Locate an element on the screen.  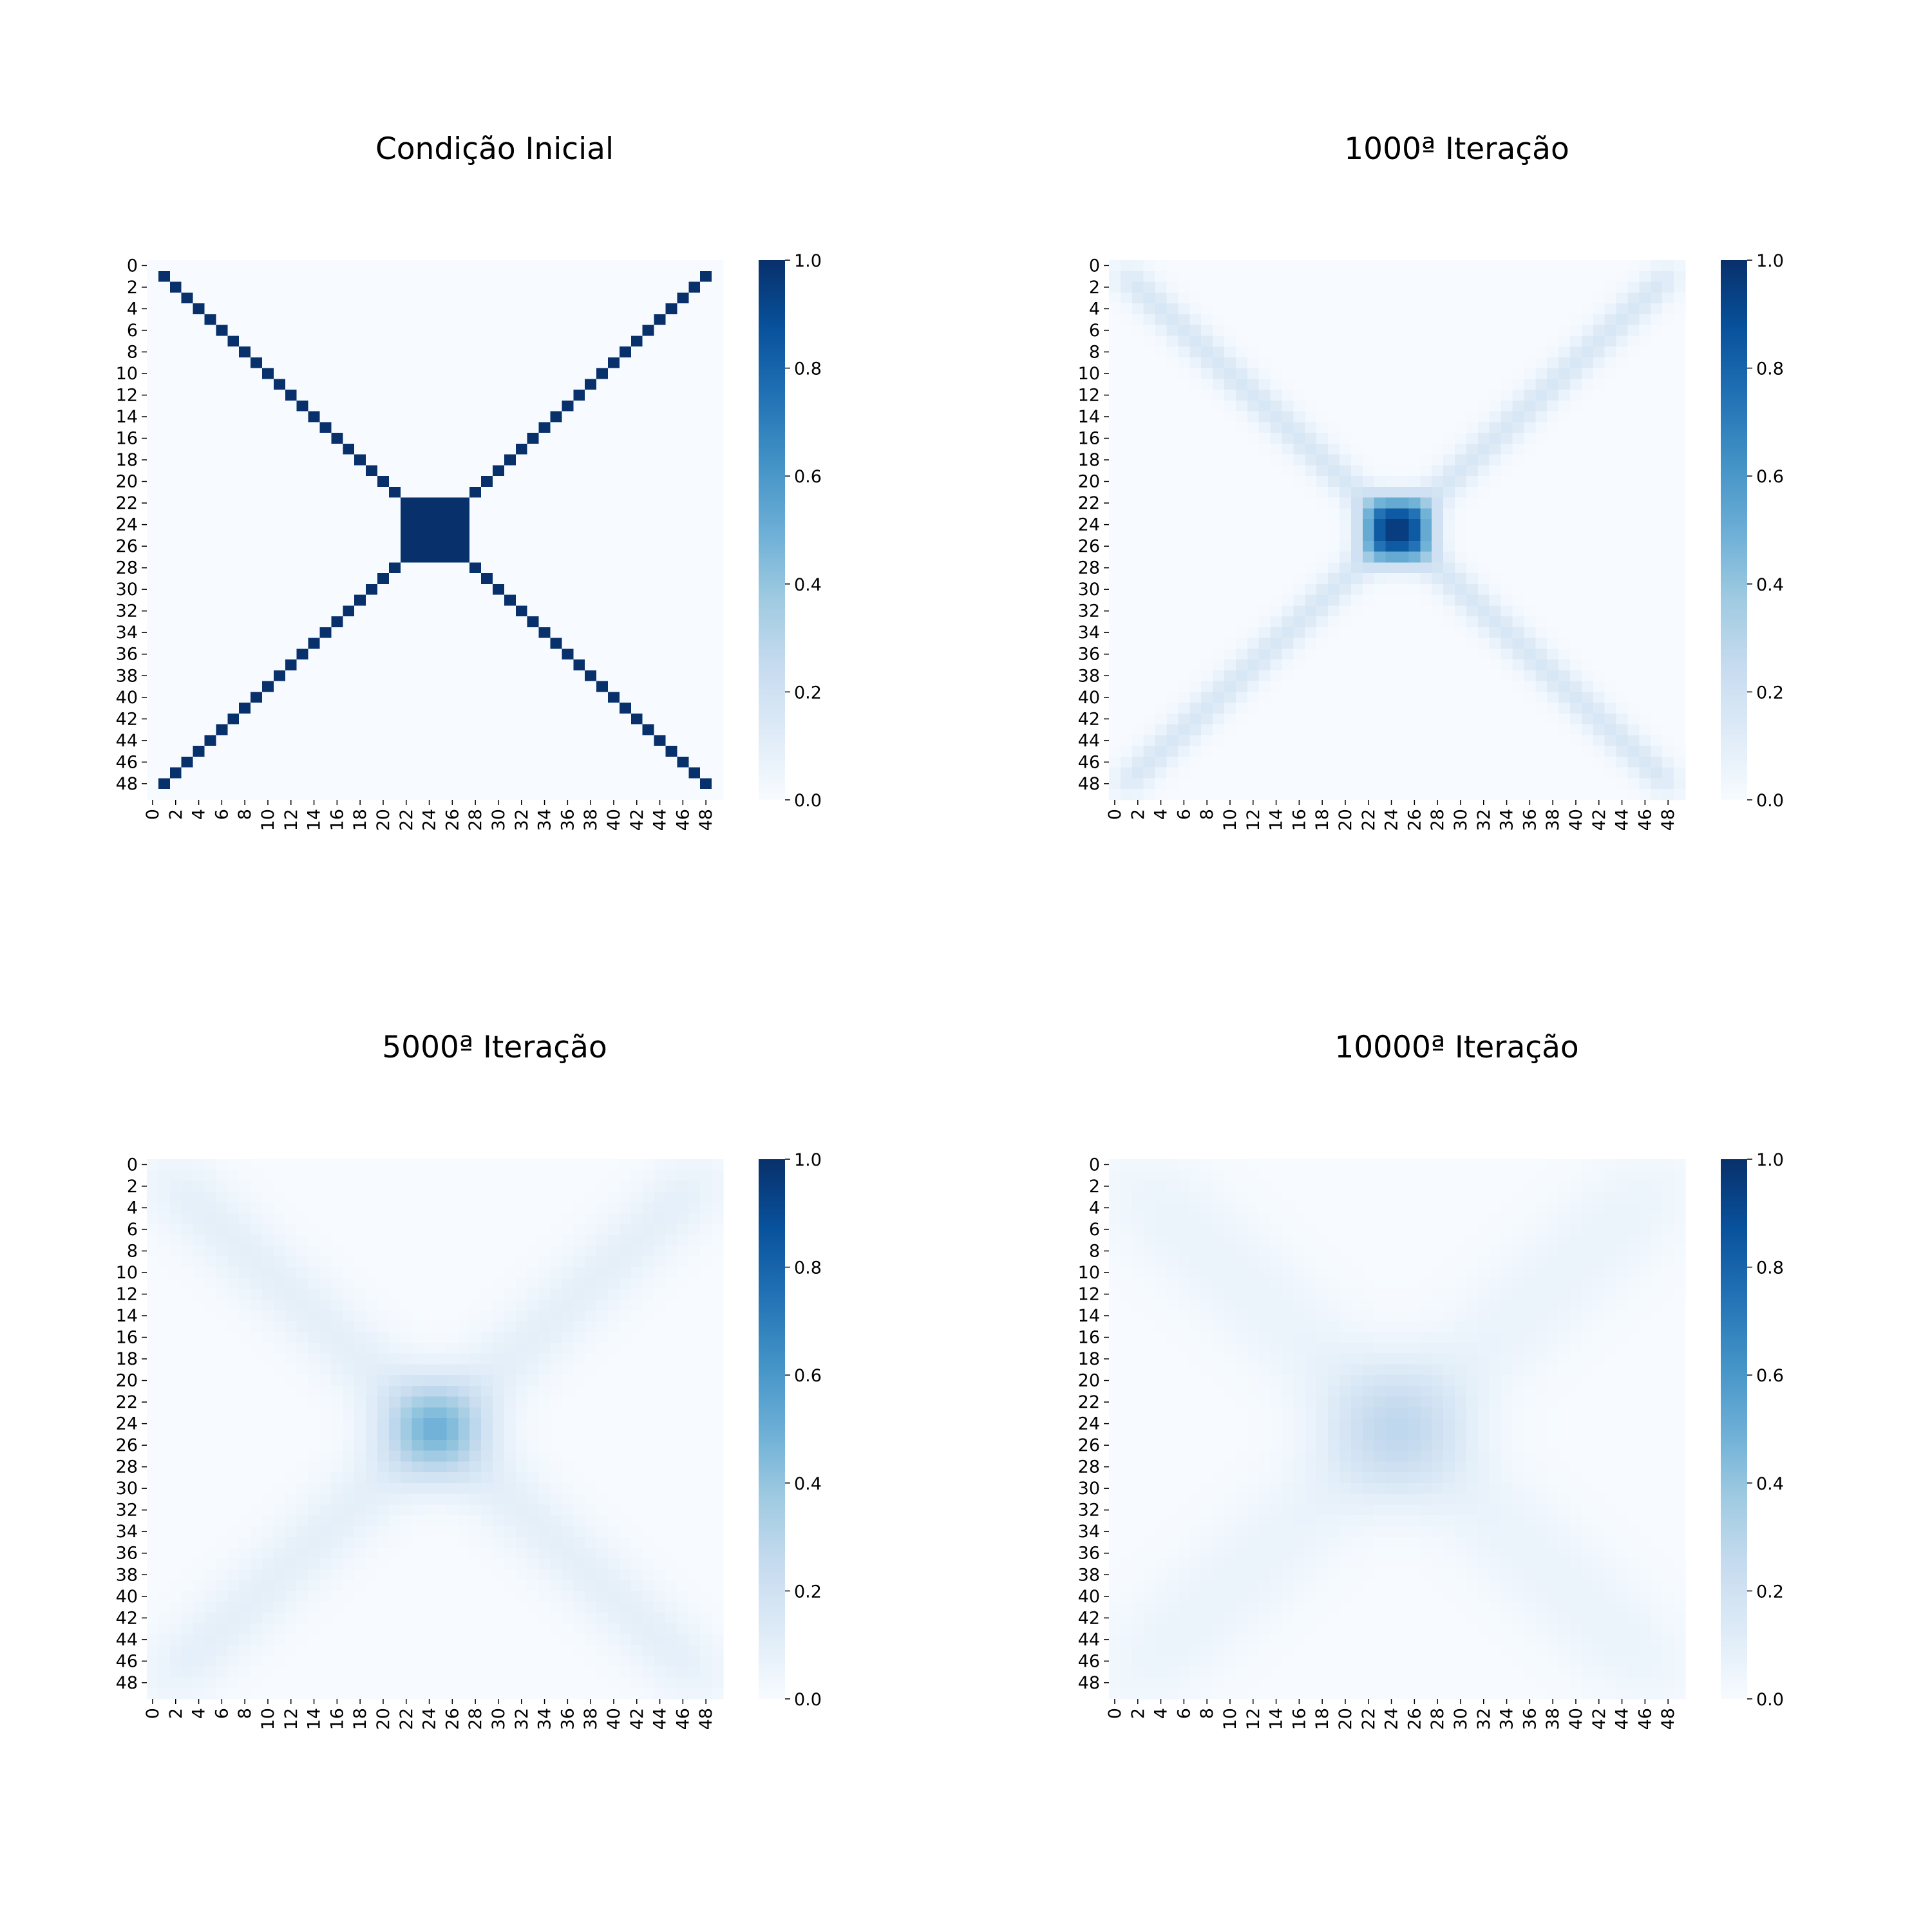
y-tick-label: 6 is located at coordinates (132, 331).